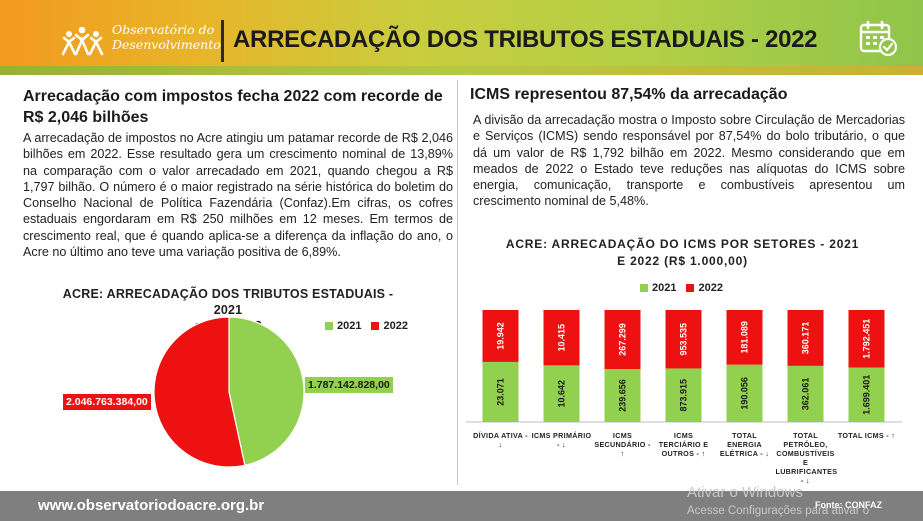 The height and width of the screenshot is (521, 923). I want to click on bar-data-label-2022: 360.171, so click(806, 338).